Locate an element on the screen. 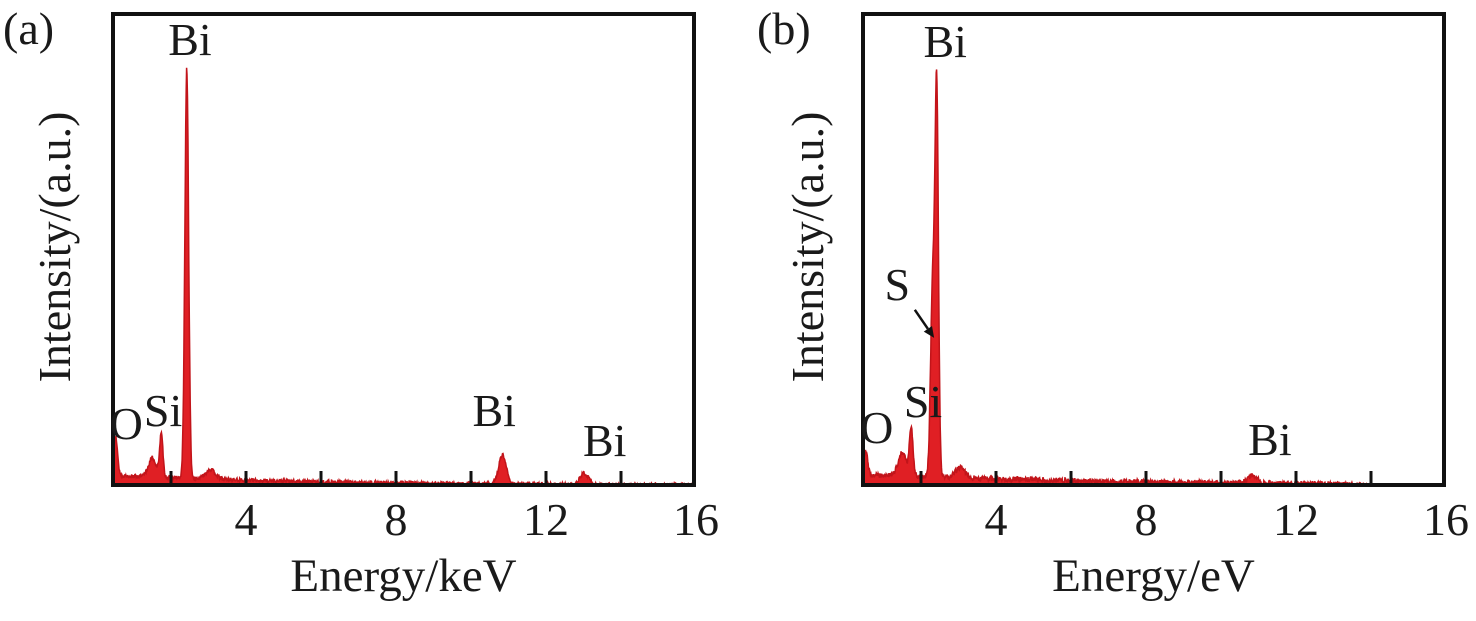 This screenshot has height=621, width=1476. panel-a-x-tick-labels: 4 8 12 16 is located at coordinates (415, 520).